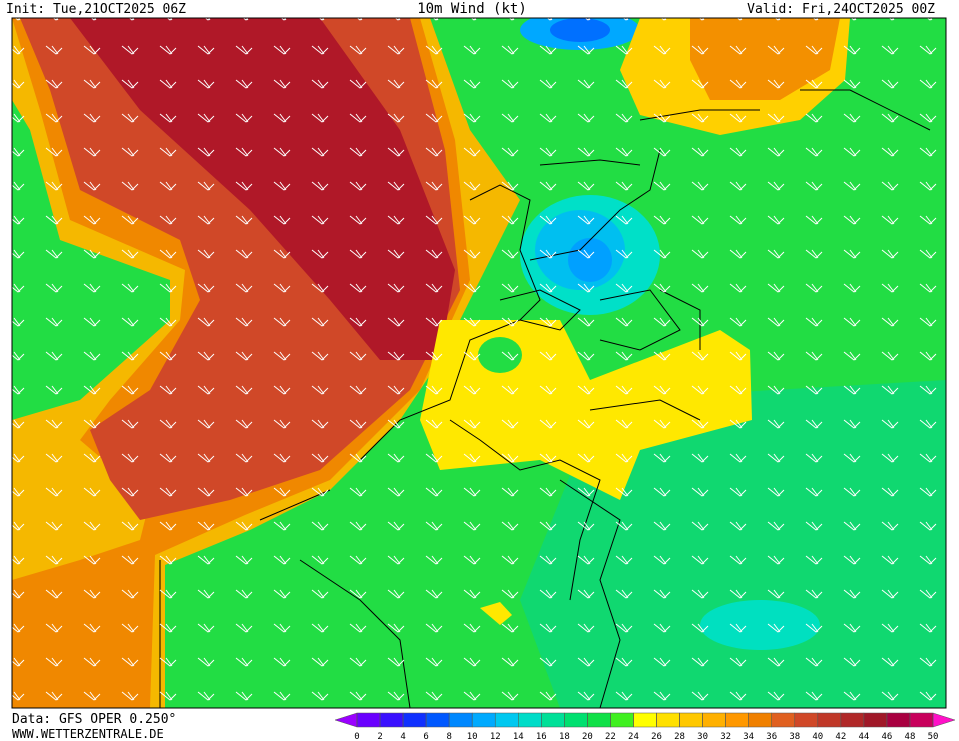  I want to click on init-time: Init: Tue,21OCT2025 06Z, so click(96, 9).